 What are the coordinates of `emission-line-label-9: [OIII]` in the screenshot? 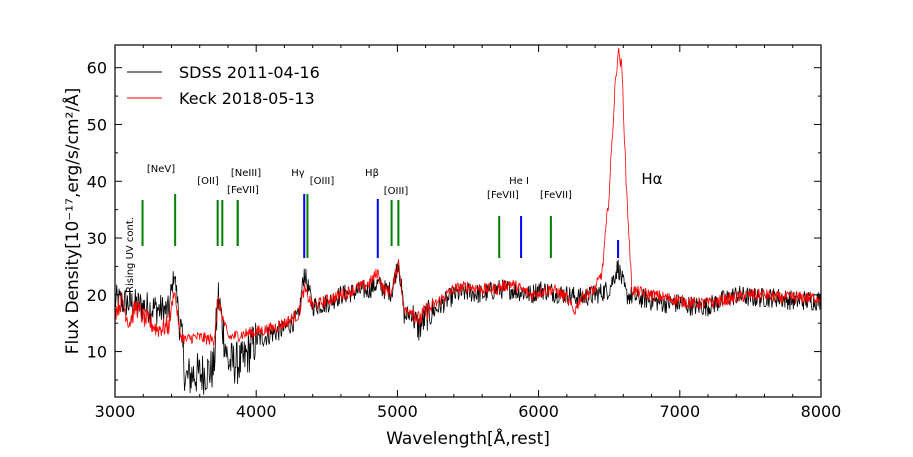 It's located at (396, 191).